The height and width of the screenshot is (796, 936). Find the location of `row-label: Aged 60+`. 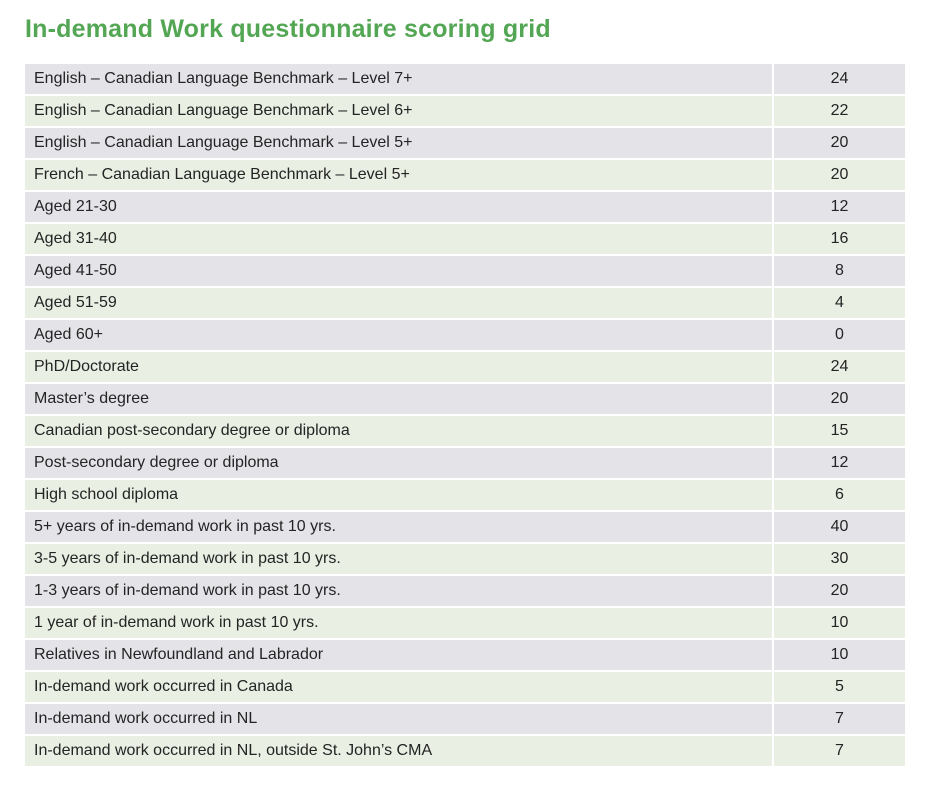

row-label: Aged 60+ is located at coordinates (398, 335).